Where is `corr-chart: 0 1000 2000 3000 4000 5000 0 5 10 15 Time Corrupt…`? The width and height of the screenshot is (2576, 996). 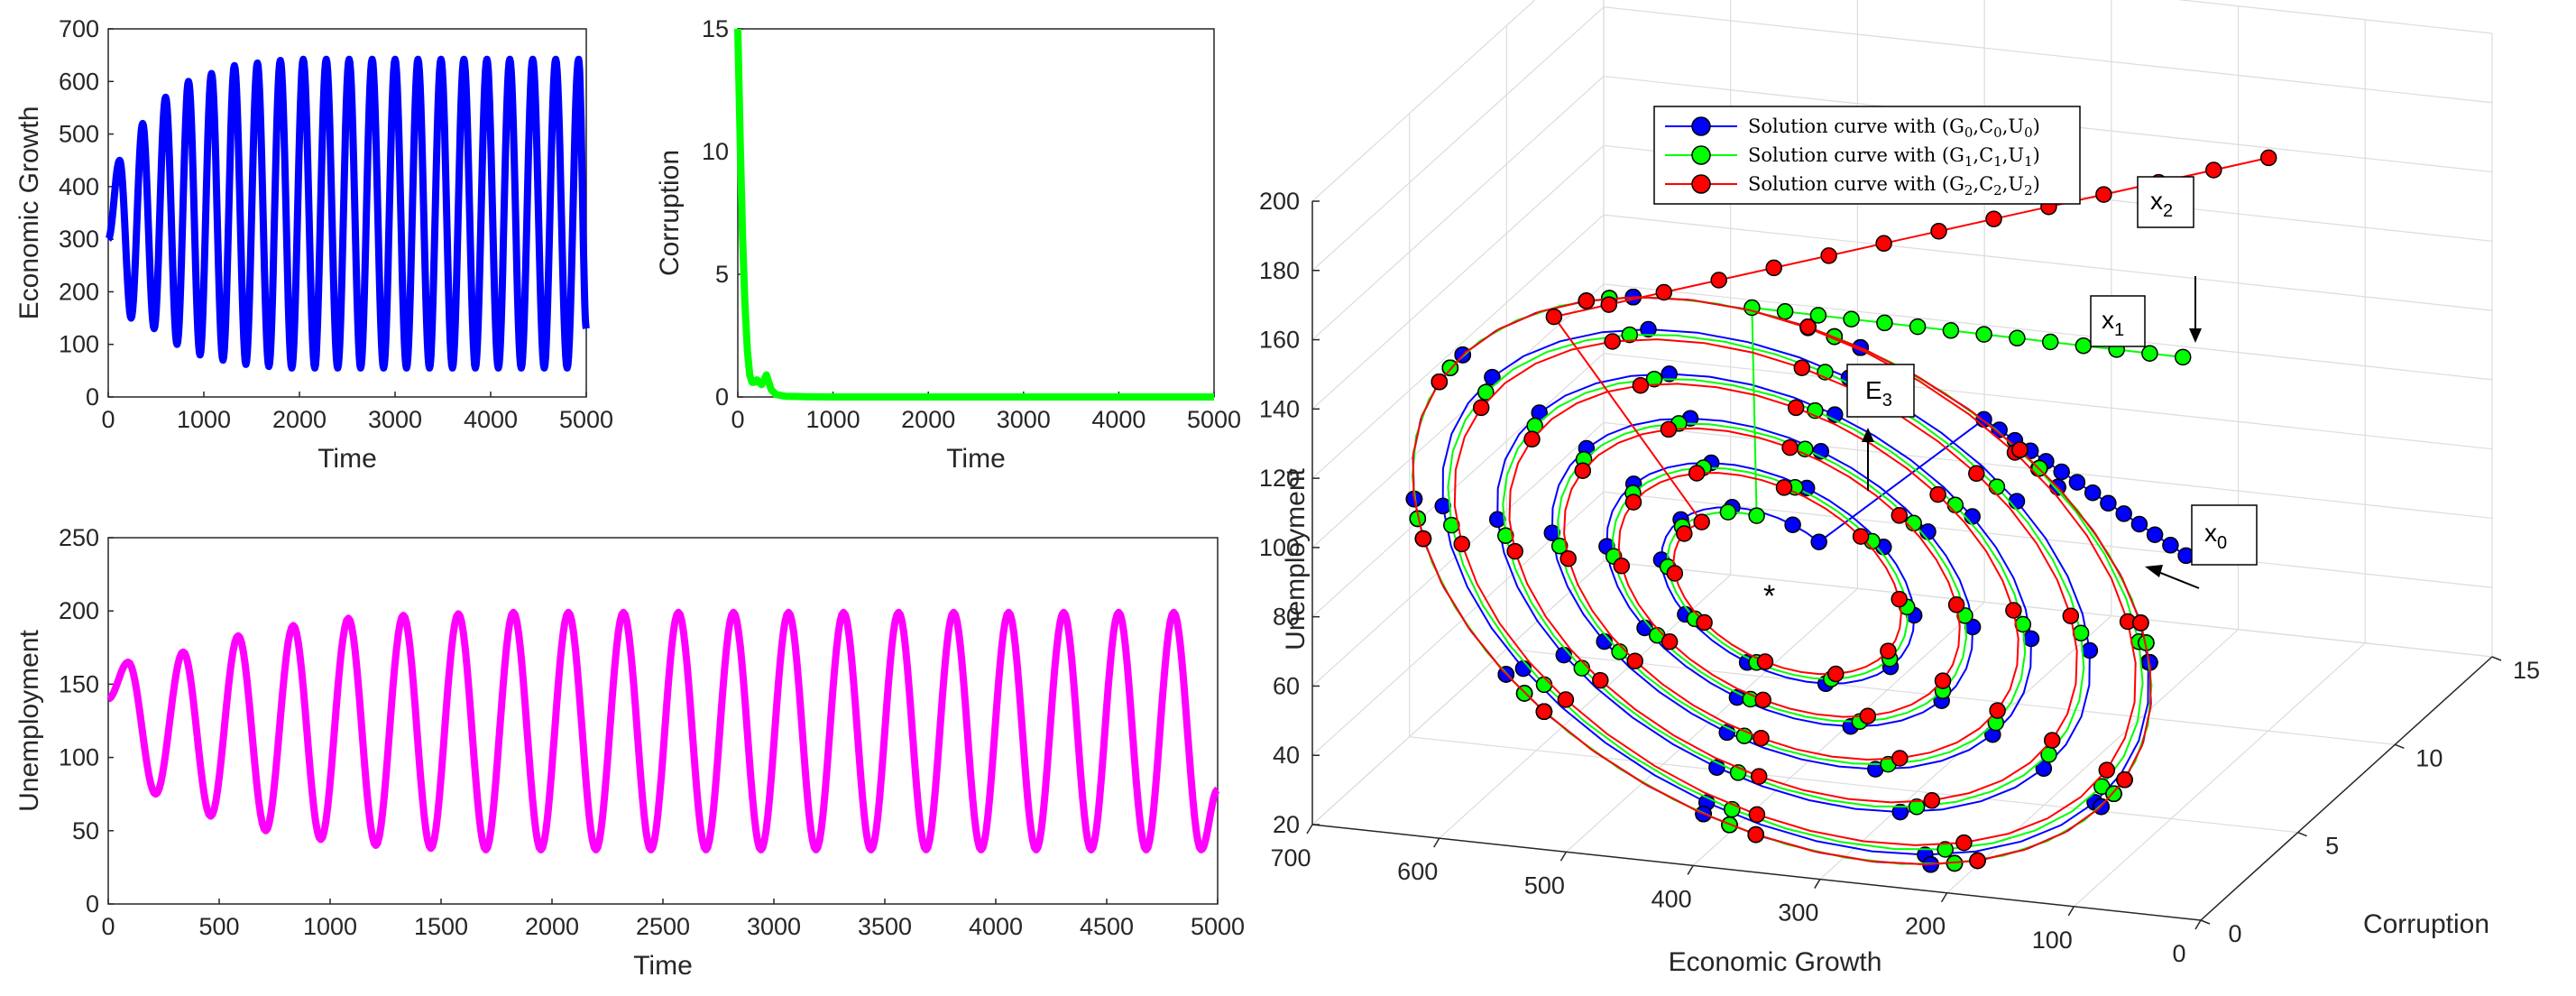
corr-chart: 0 1000 2000 3000 4000 5000 0 5 10 15 Time Corrupt… is located at coordinates (948, 244).